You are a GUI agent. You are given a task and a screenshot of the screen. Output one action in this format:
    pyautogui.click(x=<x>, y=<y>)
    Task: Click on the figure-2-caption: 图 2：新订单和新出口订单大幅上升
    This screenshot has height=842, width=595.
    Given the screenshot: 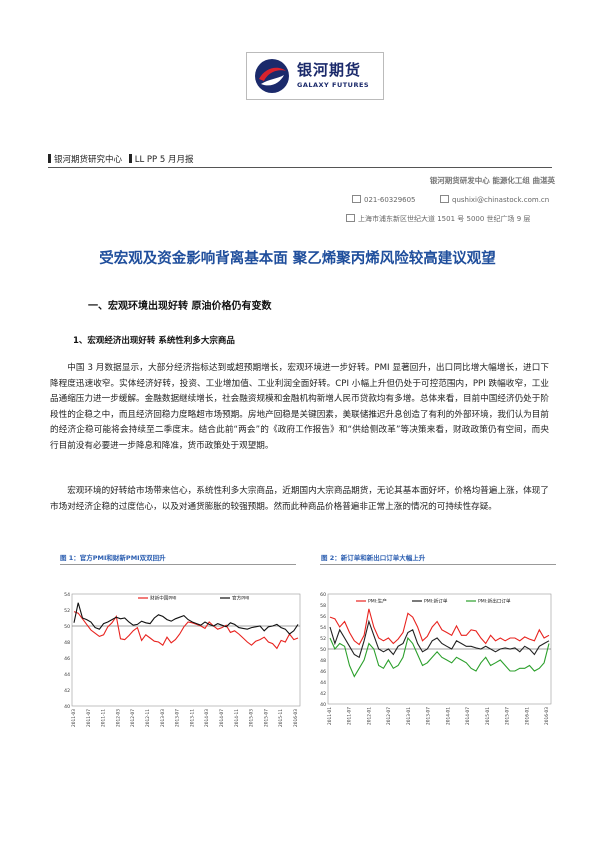 What is the action you would take?
    pyautogui.click(x=373, y=558)
    